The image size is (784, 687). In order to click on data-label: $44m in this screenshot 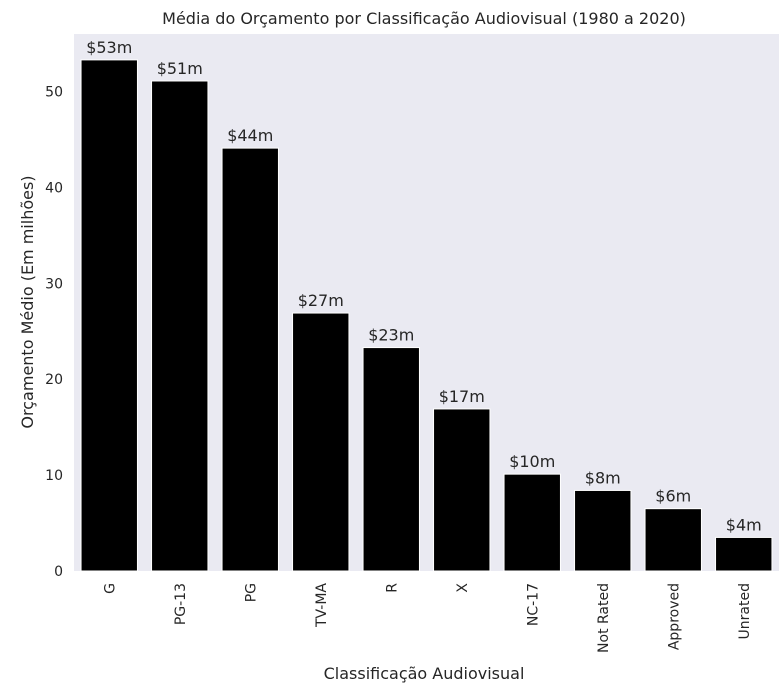, I will do `click(250, 135)`.